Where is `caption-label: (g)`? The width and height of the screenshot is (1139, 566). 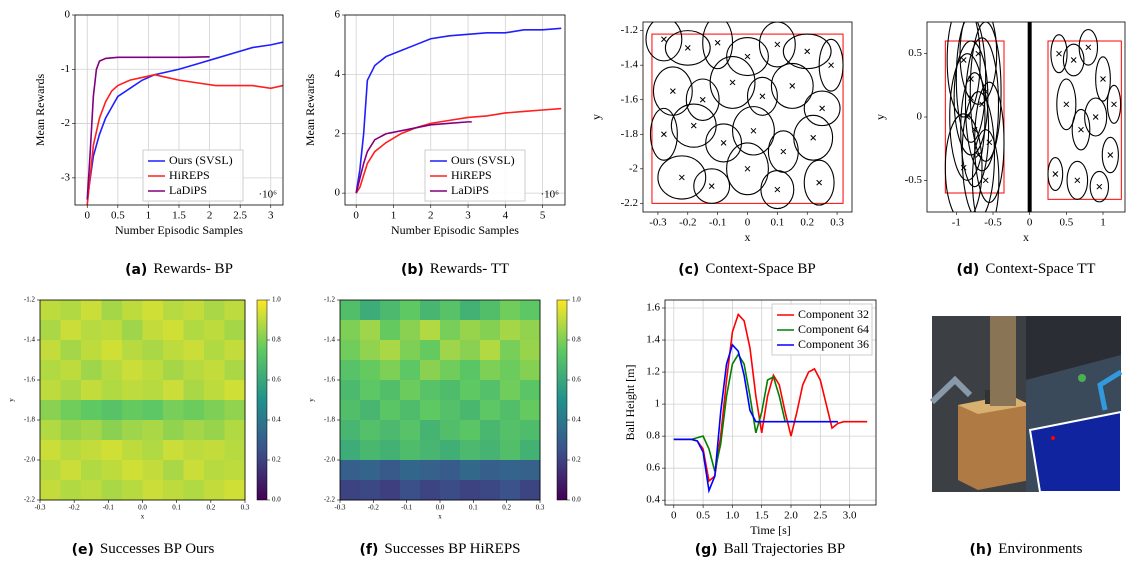
caption-label: (g) is located at coordinates (706, 550).